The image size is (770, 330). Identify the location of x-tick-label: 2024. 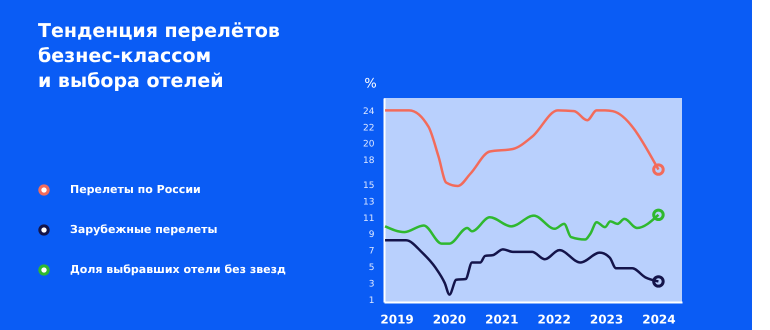
(659, 319).